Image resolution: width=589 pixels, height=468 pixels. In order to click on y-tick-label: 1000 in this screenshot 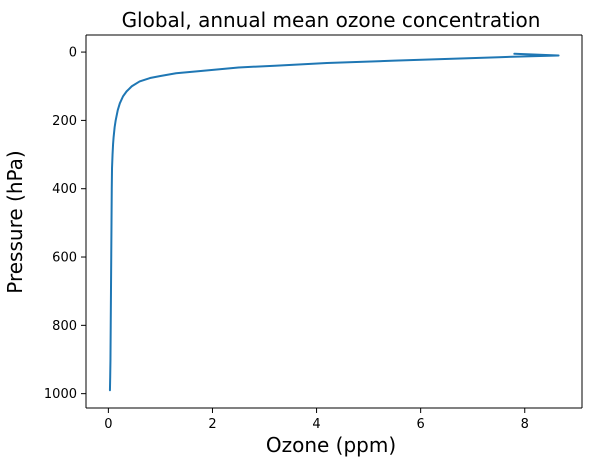, I will do `click(60, 394)`.